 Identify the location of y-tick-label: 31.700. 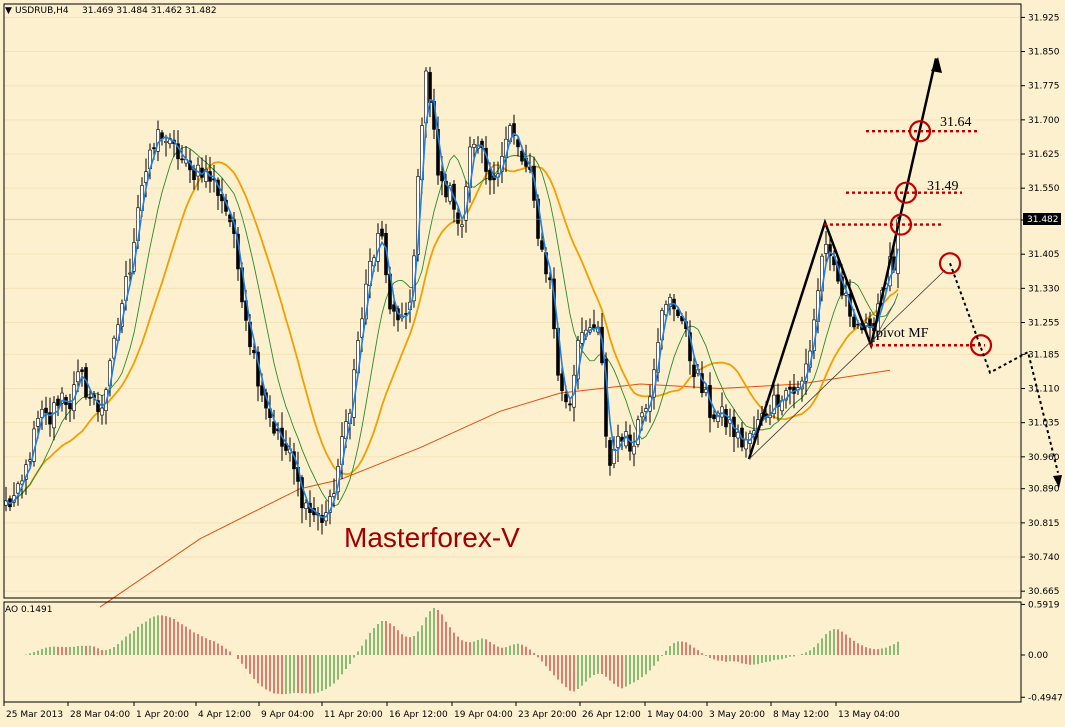
(1044, 121).